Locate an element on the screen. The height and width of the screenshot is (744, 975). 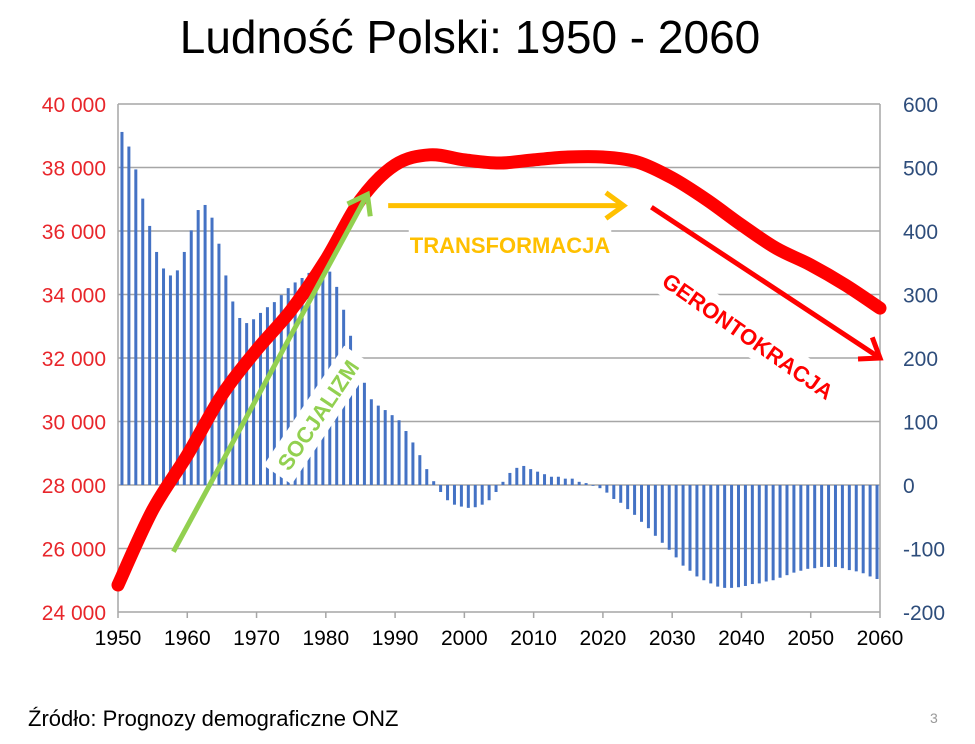
annotation-arrowhead is located at coordinates (616, 205).